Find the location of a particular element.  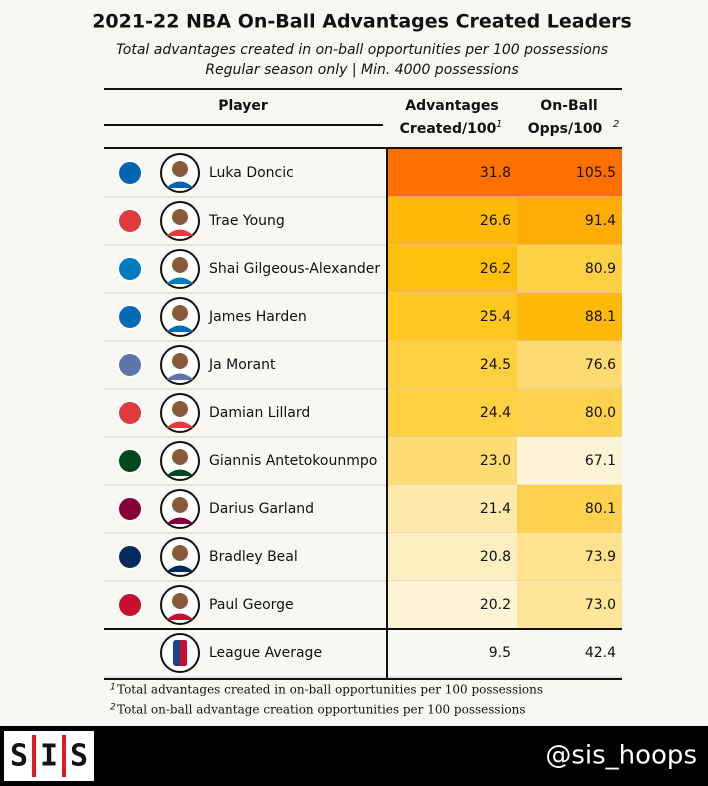

adv-value: 24.5 is located at coordinates (495, 365).